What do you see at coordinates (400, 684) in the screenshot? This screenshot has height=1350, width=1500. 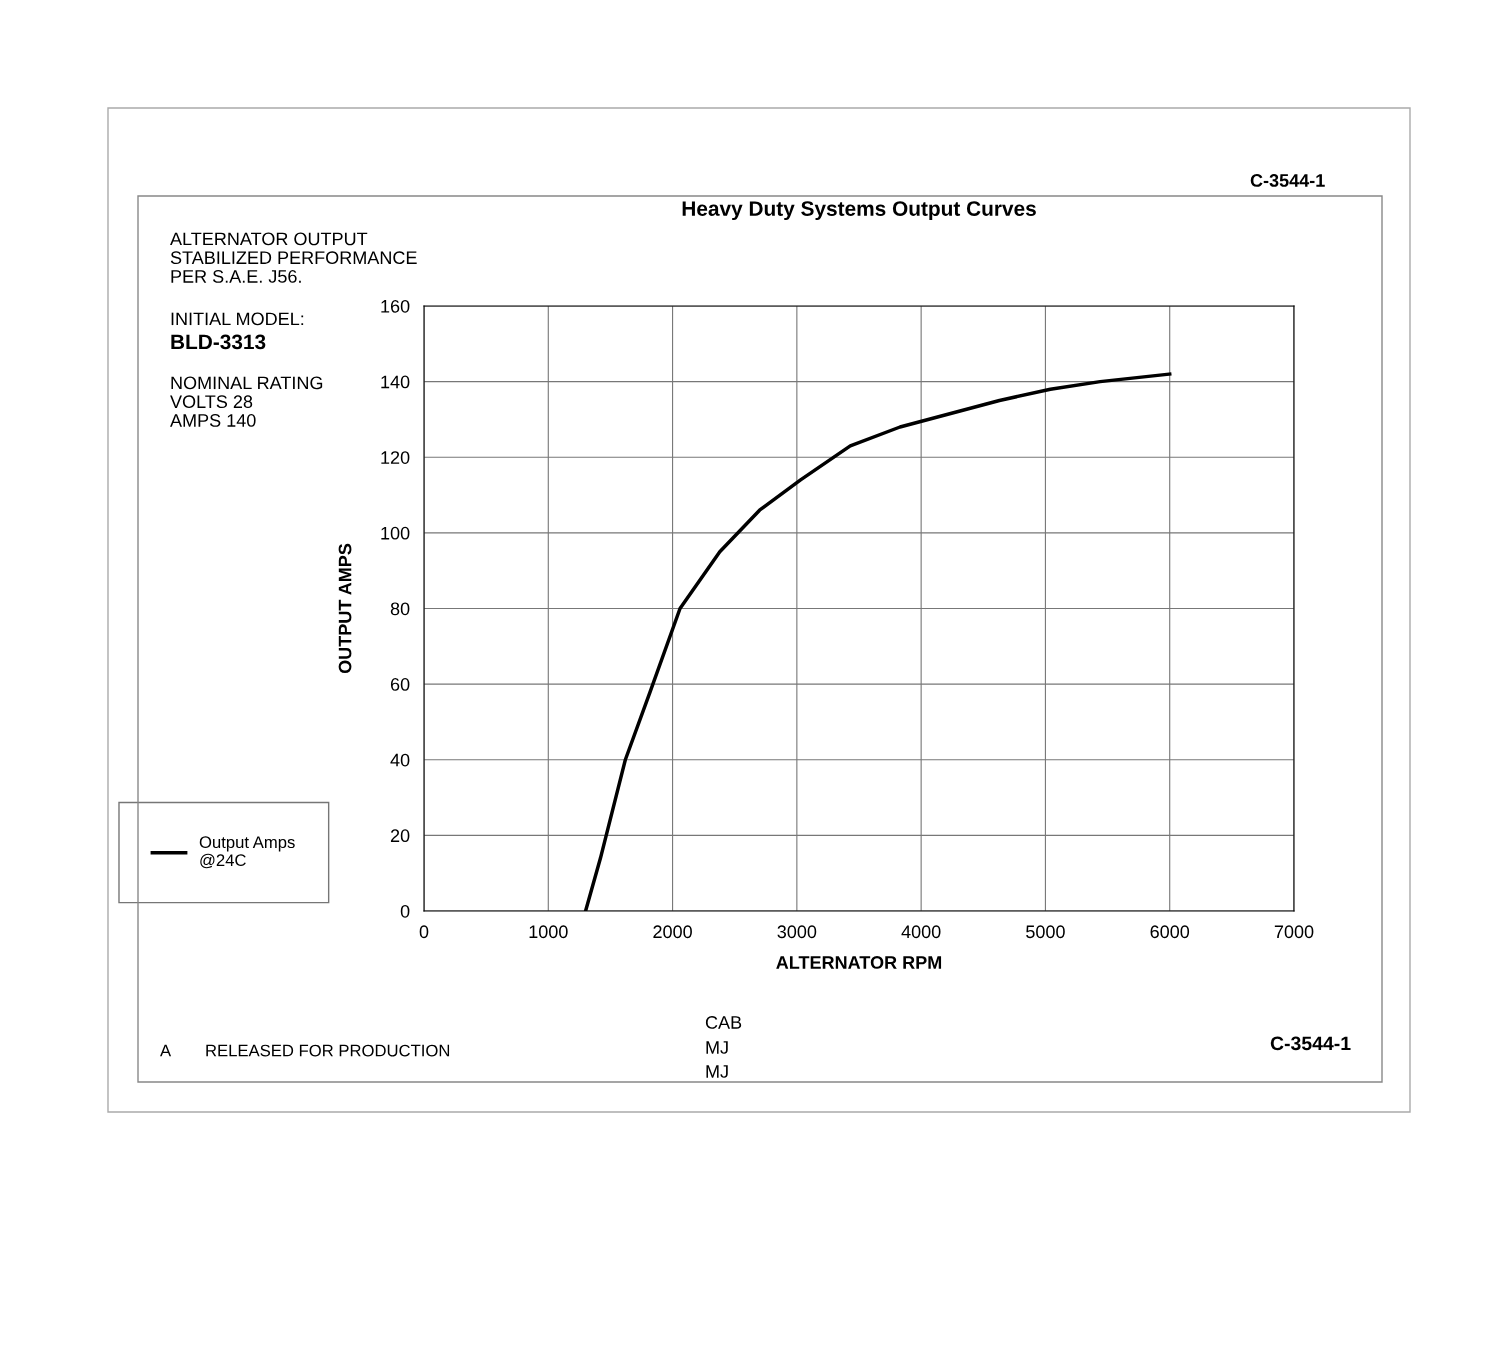 I see `y-tick-label: 60` at bounding box center [400, 684].